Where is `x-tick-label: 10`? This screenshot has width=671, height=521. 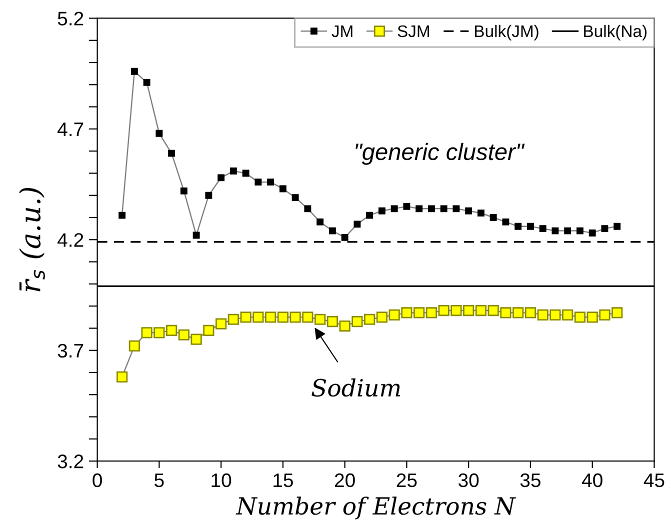
x-tick-label: 10 is located at coordinates (222, 480).